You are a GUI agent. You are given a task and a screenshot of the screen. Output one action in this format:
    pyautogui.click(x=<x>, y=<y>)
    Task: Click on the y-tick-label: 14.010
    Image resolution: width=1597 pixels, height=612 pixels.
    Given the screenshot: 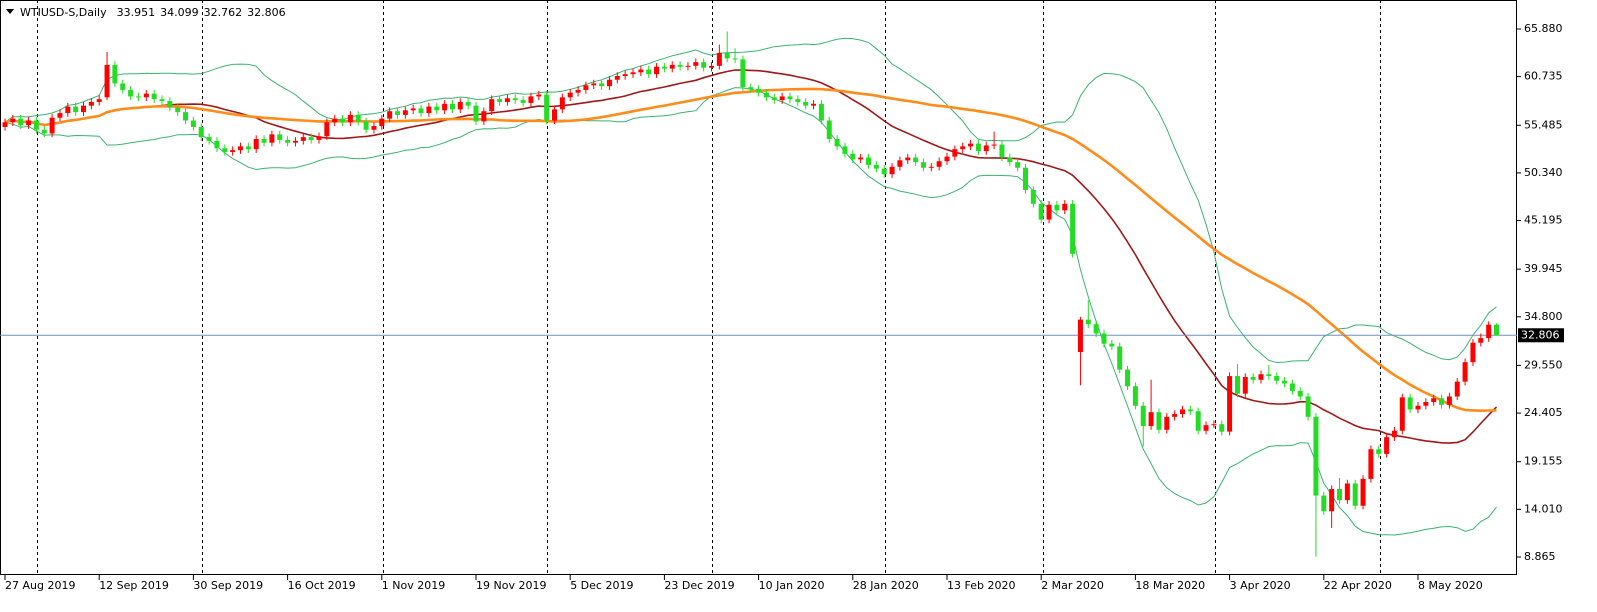 What is the action you would take?
    pyautogui.click(x=1543, y=508)
    